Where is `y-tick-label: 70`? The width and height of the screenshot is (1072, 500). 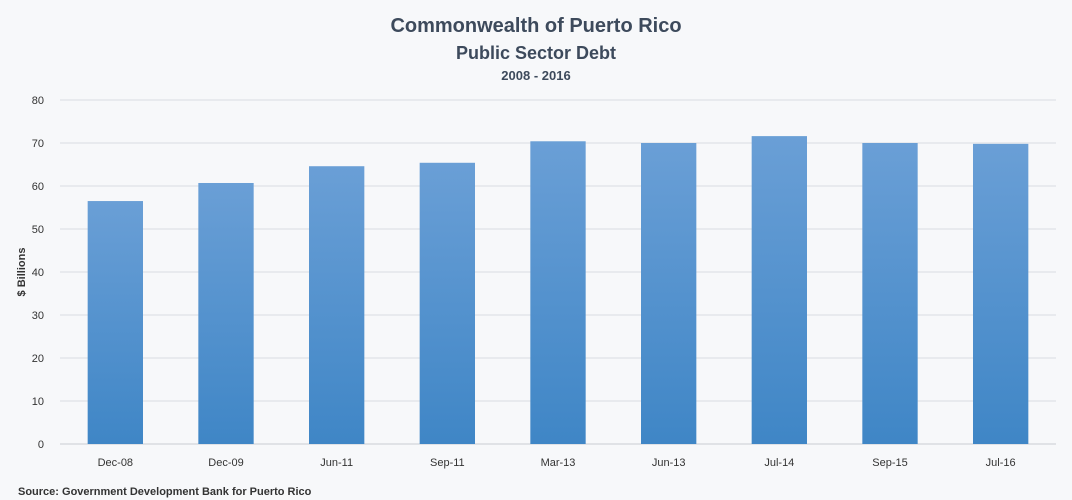 y-tick-label: 70 is located at coordinates (38, 144).